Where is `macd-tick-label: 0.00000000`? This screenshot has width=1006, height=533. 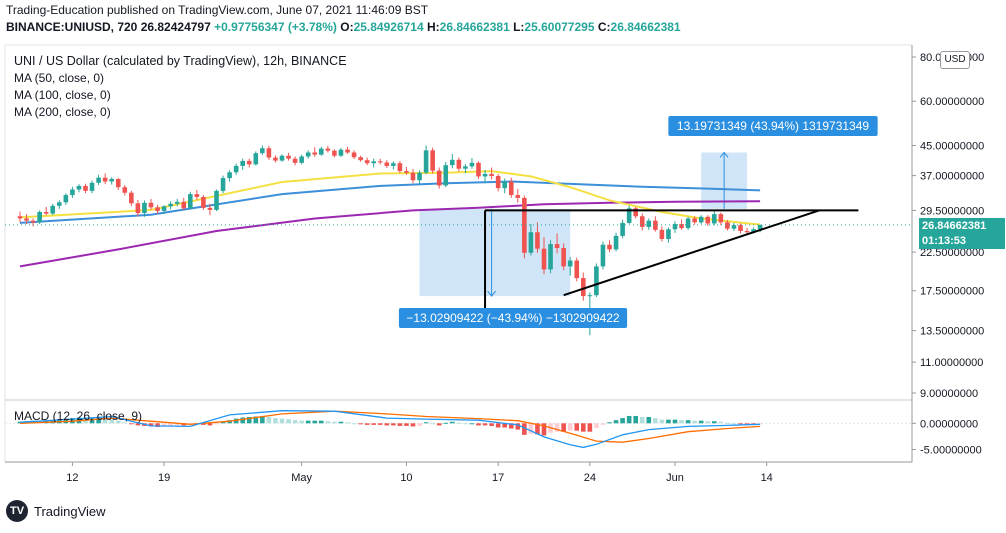 macd-tick-label: 0.00000000 is located at coordinates (949, 424).